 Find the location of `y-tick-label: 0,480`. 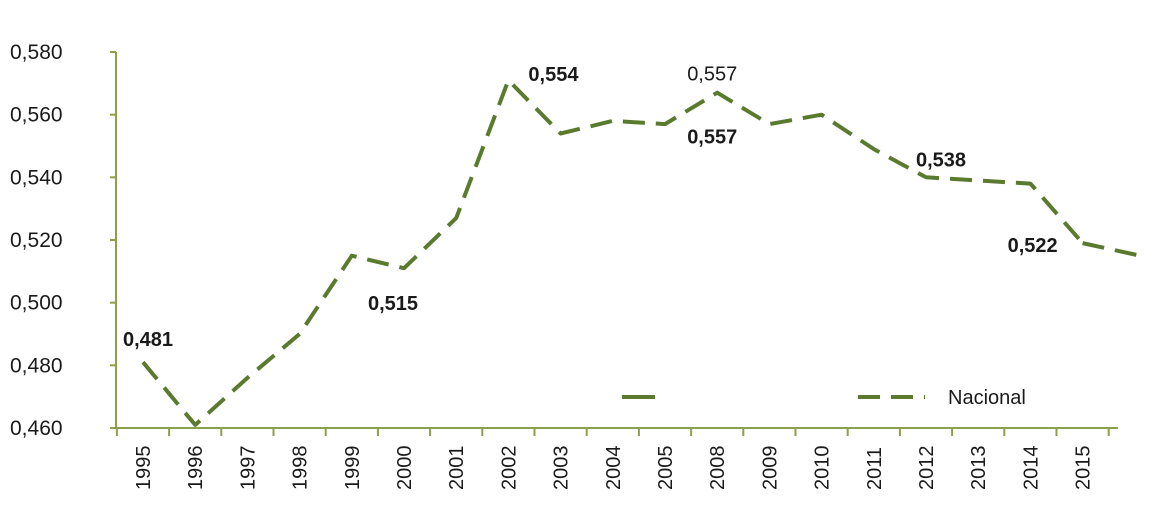

y-tick-label: 0,480 is located at coordinates (36, 365).